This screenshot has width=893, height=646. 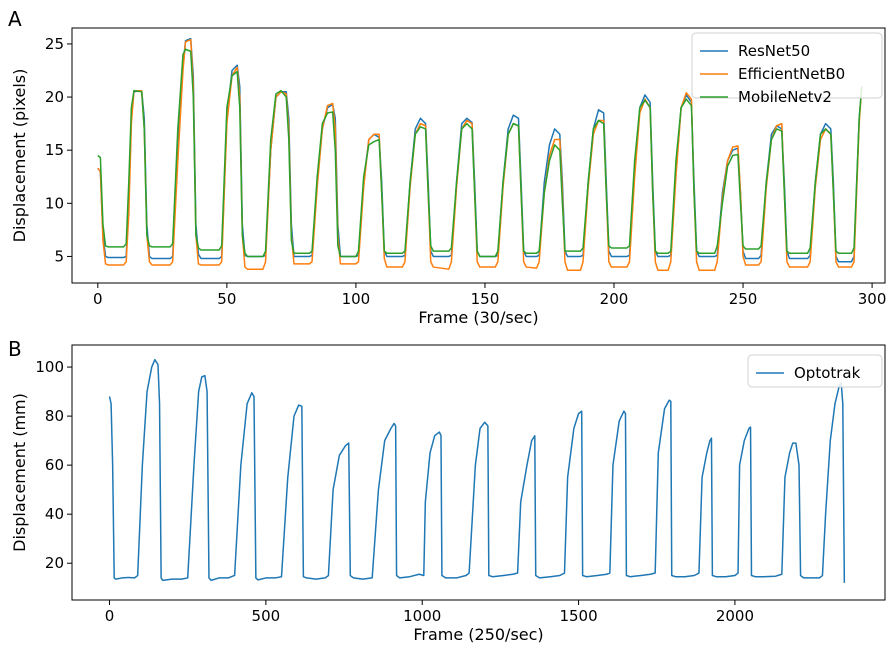 What do you see at coordinates (356, 299) in the screenshot?
I see `x-tick-label: 100` at bounding box center [356, 299].